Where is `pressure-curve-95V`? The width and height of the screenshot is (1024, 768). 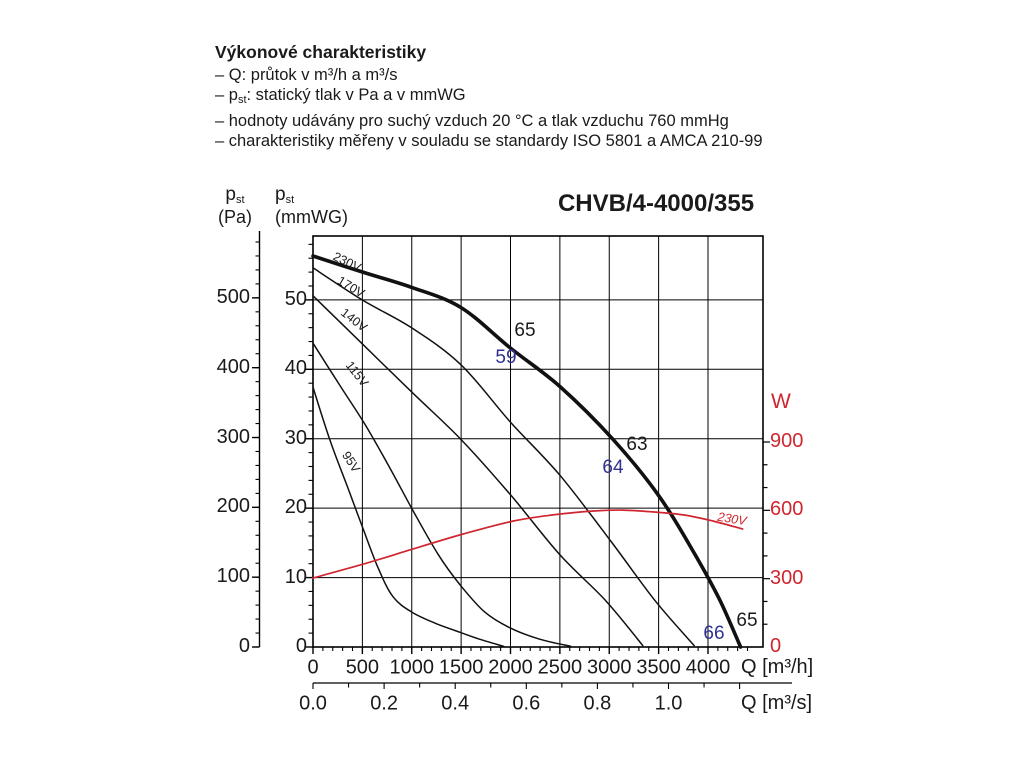 pressure-curve-95V is located at coordinates (408, 517).